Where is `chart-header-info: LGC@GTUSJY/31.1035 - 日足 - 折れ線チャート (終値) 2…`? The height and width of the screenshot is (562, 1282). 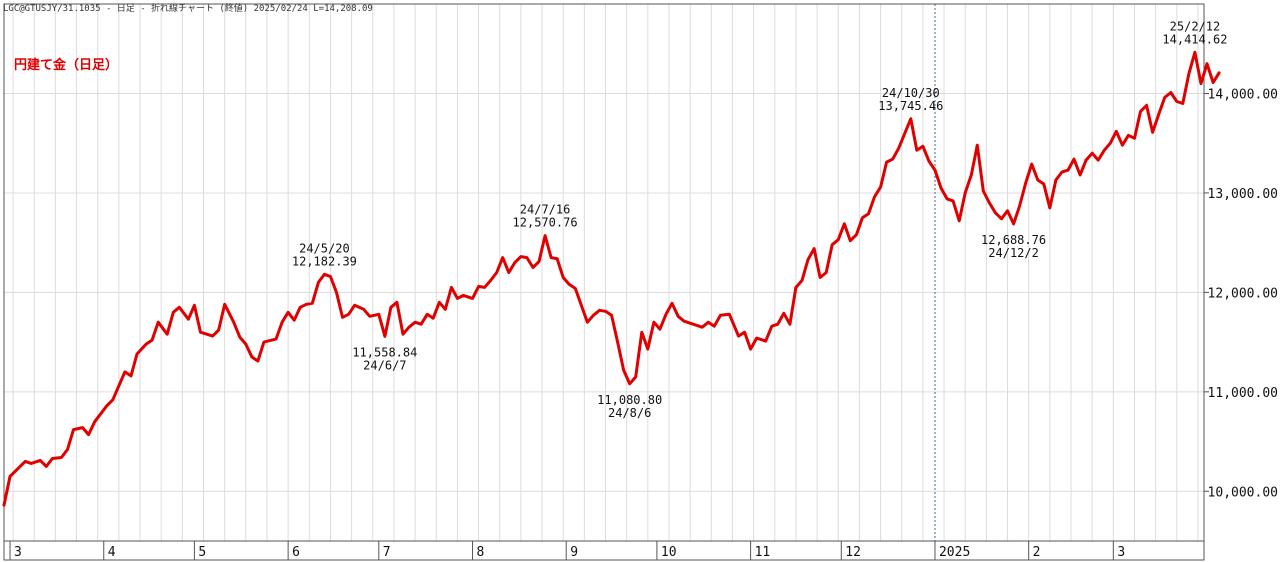
chart-header-info: LGC@GTUSJY/31.1035 - 日足 - 折れ線チャート (終値) 2… is located at coordinates (188, 8).